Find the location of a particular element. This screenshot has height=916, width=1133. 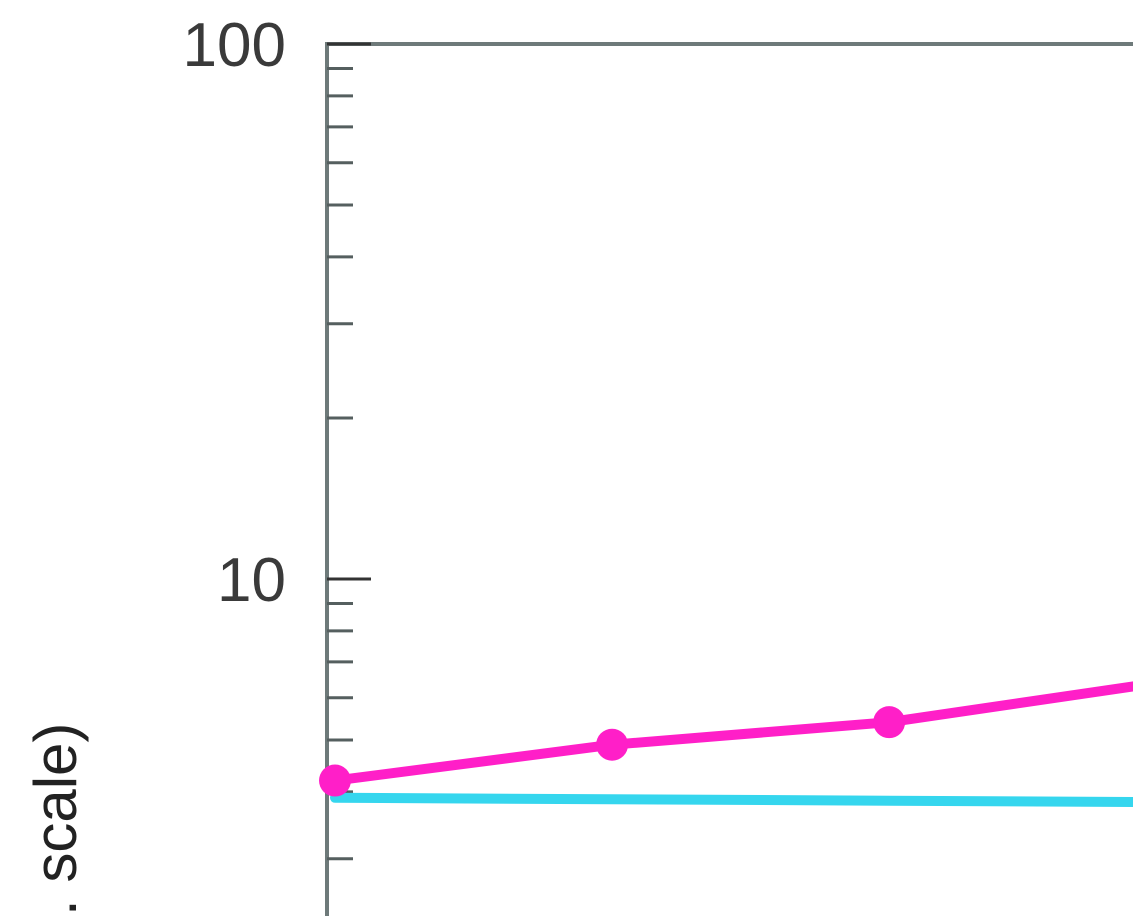

series-lines is located at coordinates (731, 744).